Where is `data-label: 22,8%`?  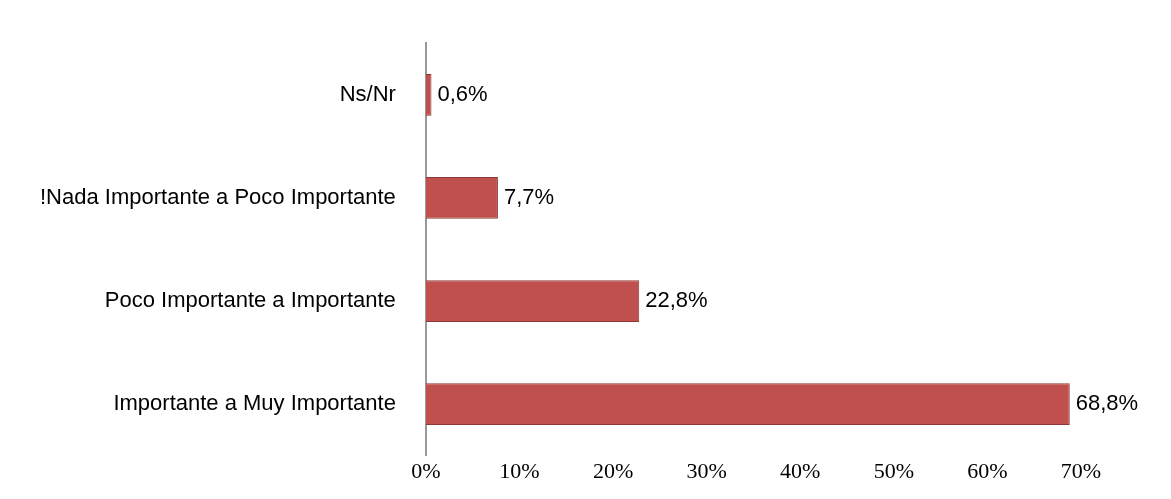
data-label: 22,8% is located at coordinates (676, 300).